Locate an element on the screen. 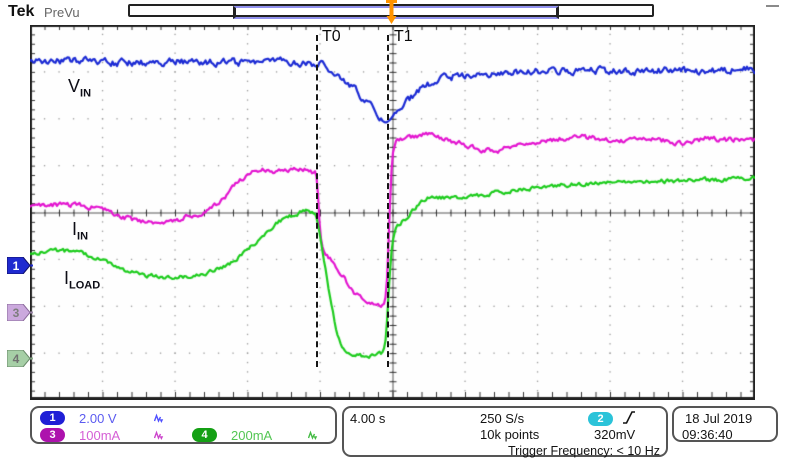 The image size is (790, 464). ch4-filter-icon is located at coordinates (313, 436).